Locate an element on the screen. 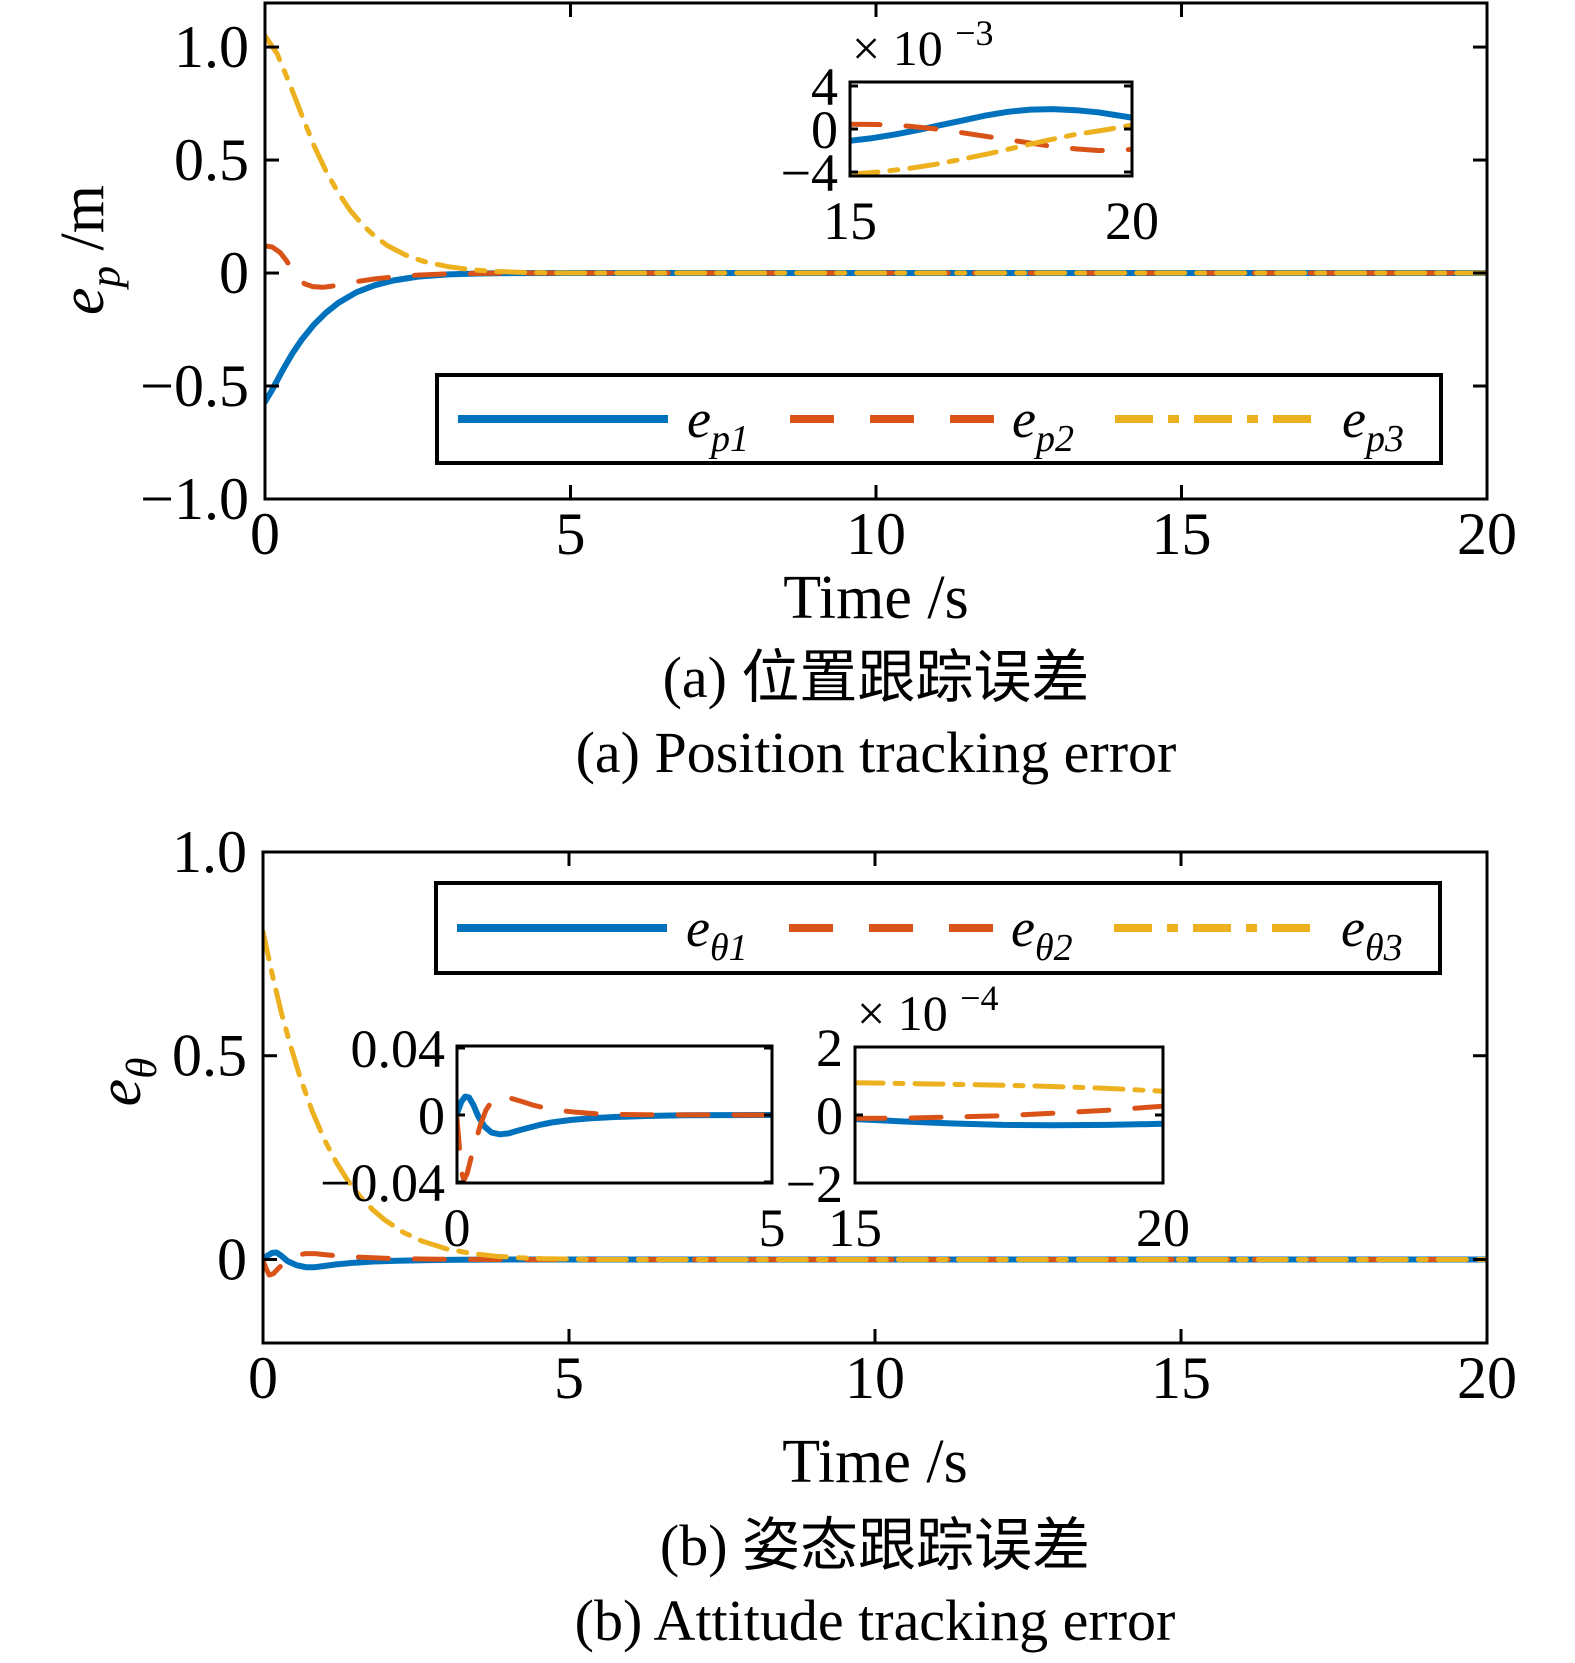 The image size is (1575, 1663). inset-scale-title: × 10 −3 is located at coordinates (923, 44).